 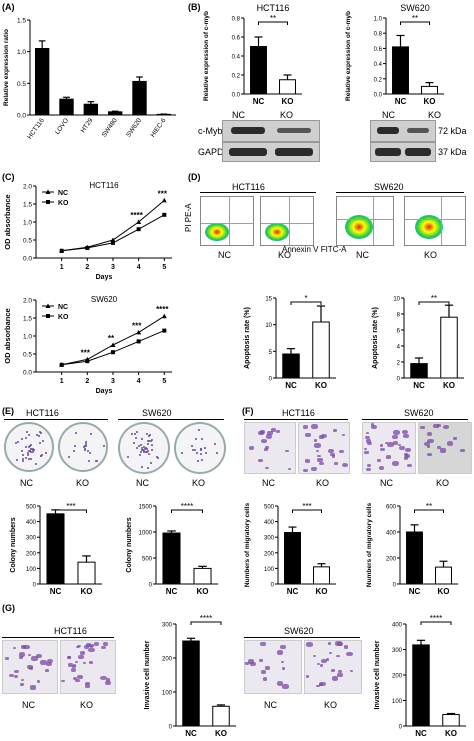 I want to click on y-tick-label: 0.5, so click(x=27, y=355).